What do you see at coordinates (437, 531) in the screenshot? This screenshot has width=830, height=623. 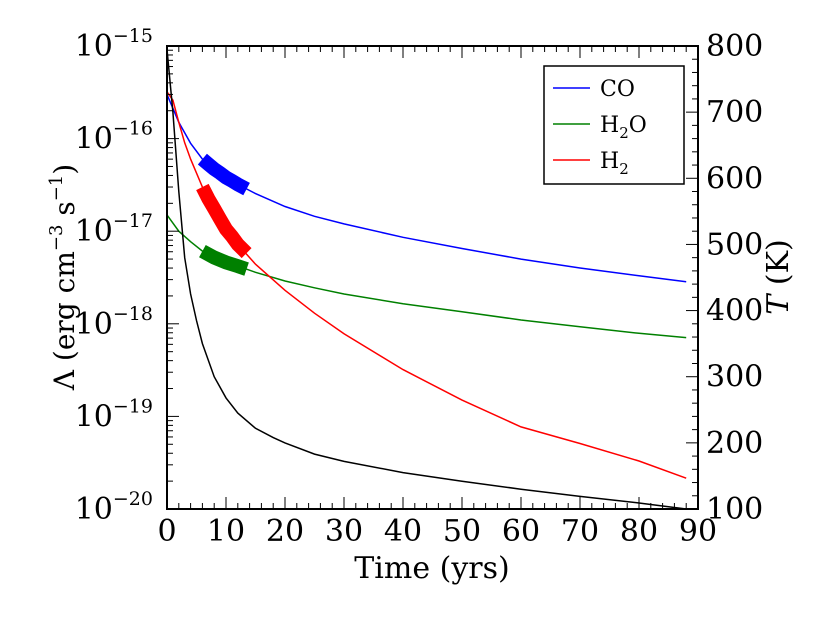 I see `x-tick-labels: 0 10 20 30 40 50 60 70 80 90` at bounding box center [437, 531].